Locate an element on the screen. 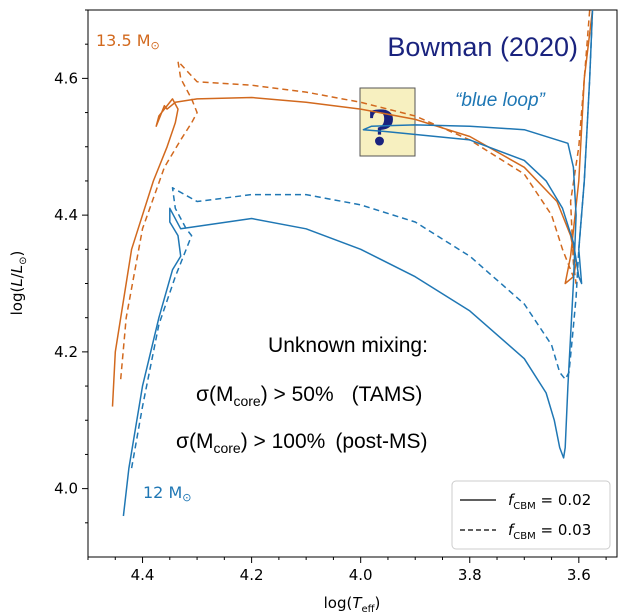  legend-box is located at coordinates (531, 515).